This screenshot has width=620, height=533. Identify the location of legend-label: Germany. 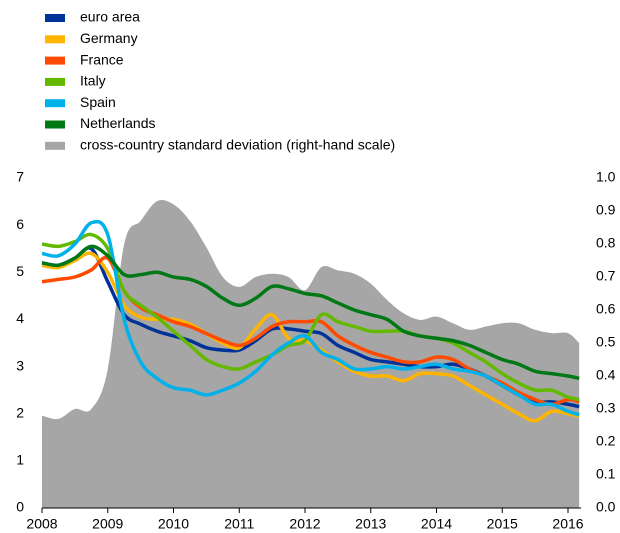
(109, 38).